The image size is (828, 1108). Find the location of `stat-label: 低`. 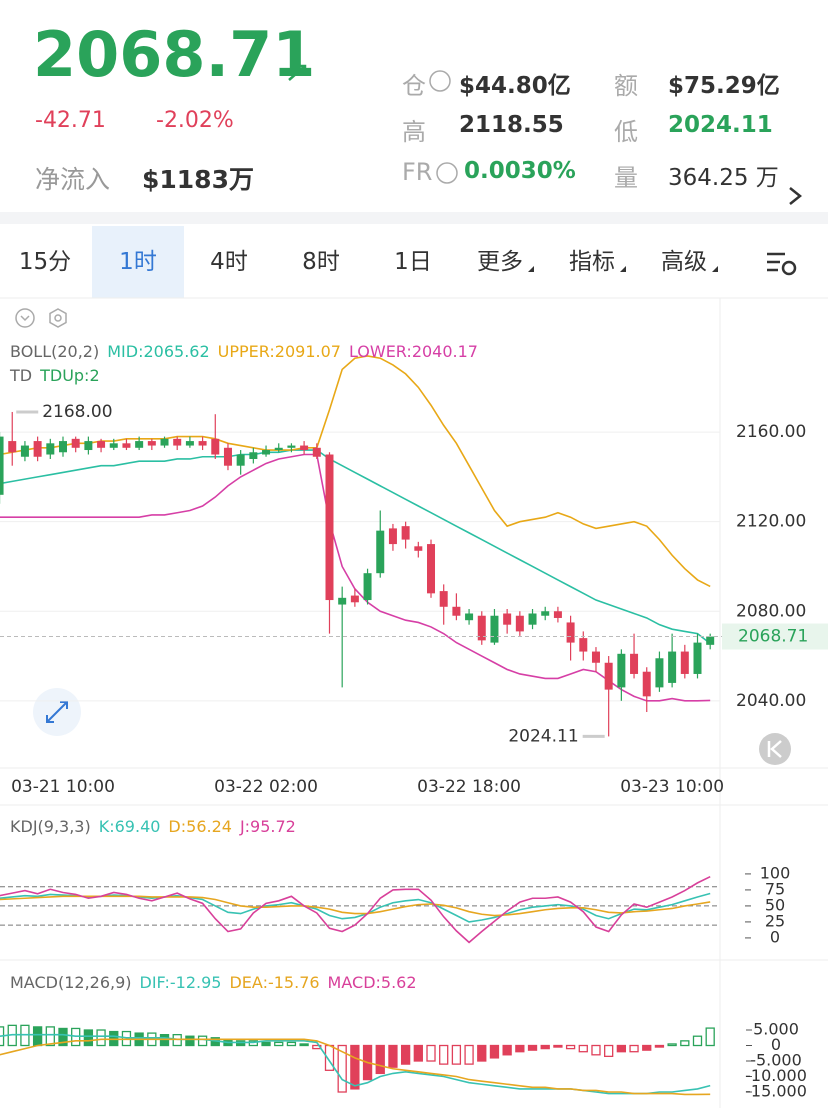

stat-label: 低 is located at coordinates (626, 132).